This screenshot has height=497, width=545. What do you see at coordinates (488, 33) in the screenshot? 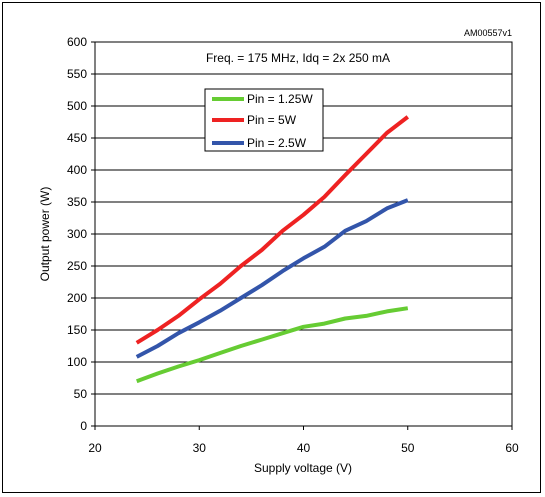
I see `figure-code-label: AM00557v1` at bounding box center [488, 33].